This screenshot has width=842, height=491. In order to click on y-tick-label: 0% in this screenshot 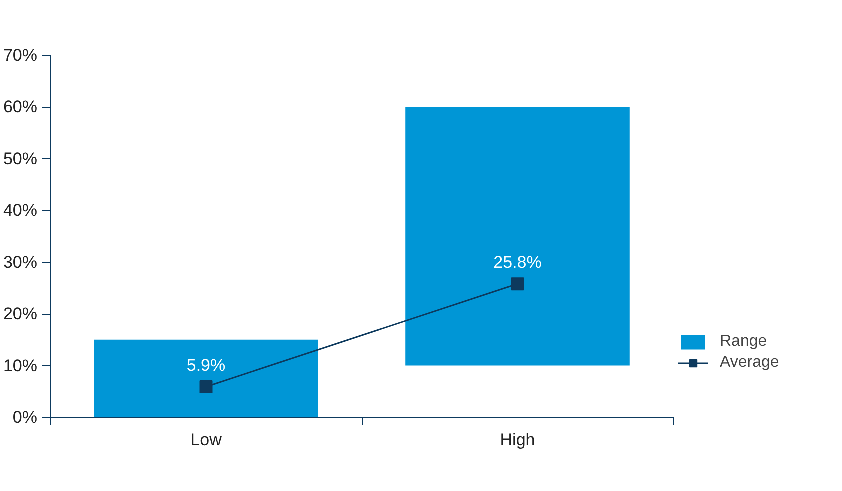, I will do `click(25, 417)`.